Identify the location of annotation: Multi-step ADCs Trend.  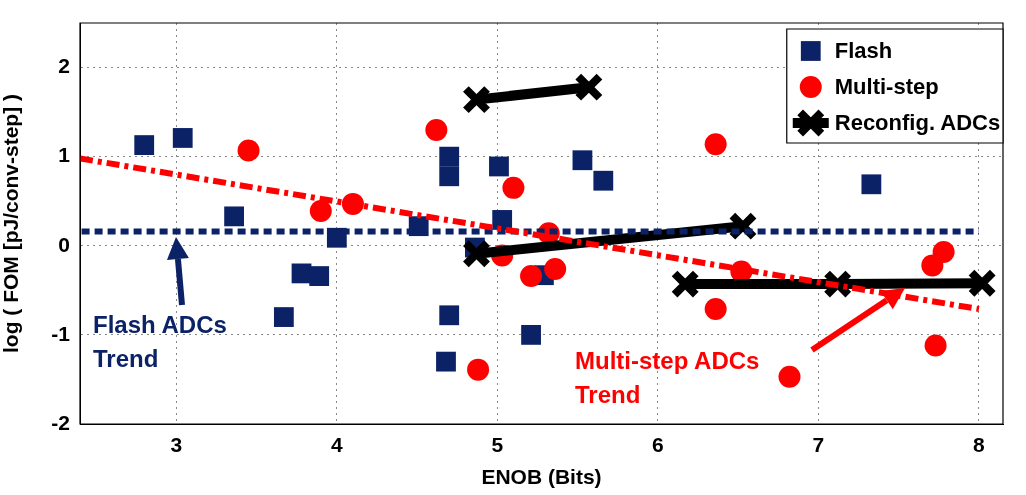
(667, 377).